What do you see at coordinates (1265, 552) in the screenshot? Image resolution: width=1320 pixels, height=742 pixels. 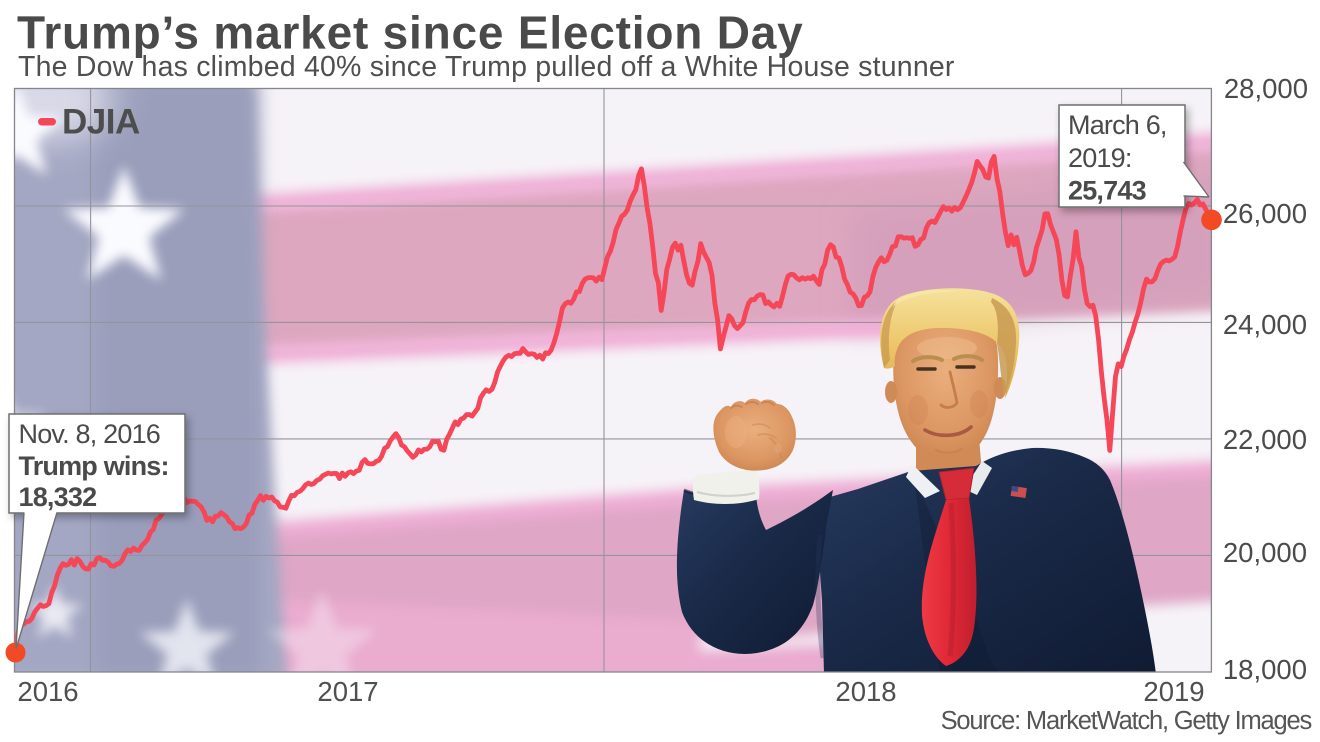 I see `svg-text: 20,000` at bounding box center [1265, 552].